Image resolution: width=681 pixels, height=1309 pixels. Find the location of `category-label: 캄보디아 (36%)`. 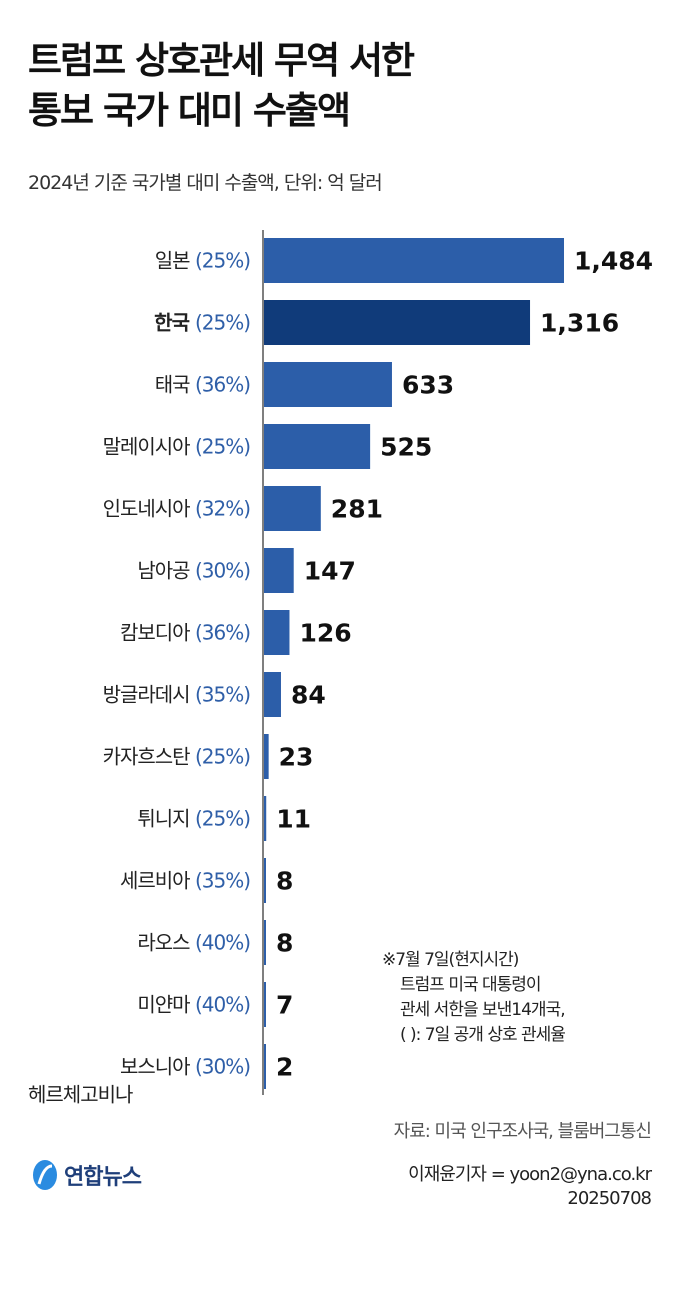

category-label: 캄보디아 (36%) is located at coordinates (185, 633).